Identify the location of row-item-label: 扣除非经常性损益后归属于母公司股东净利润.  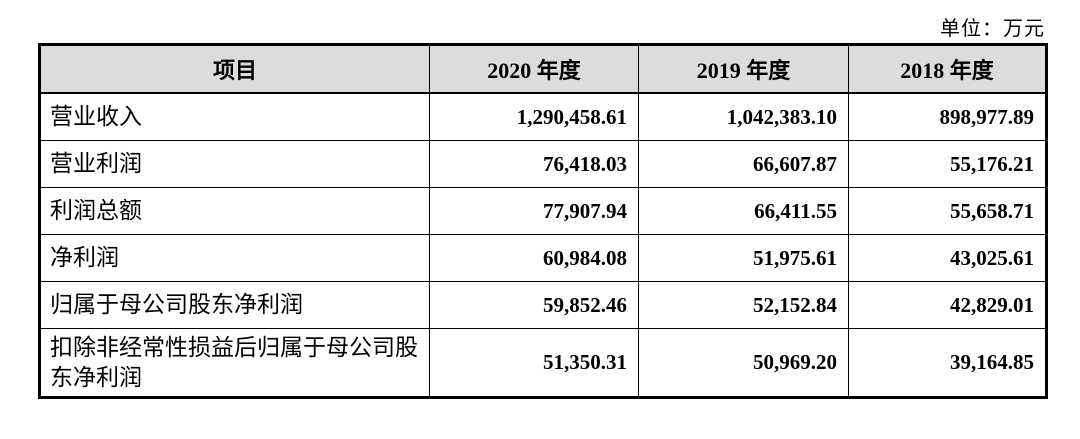
(234, 363).